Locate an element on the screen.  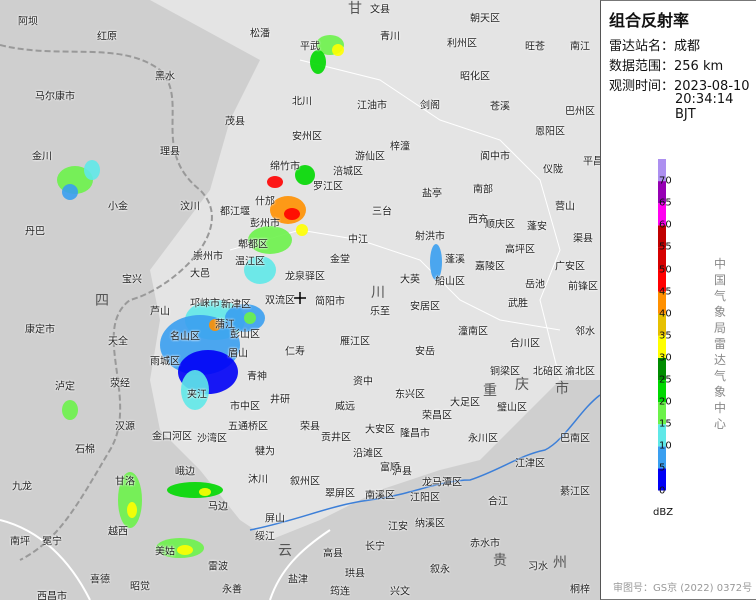
tick-label: 5 is located at coordinates (662, 468).